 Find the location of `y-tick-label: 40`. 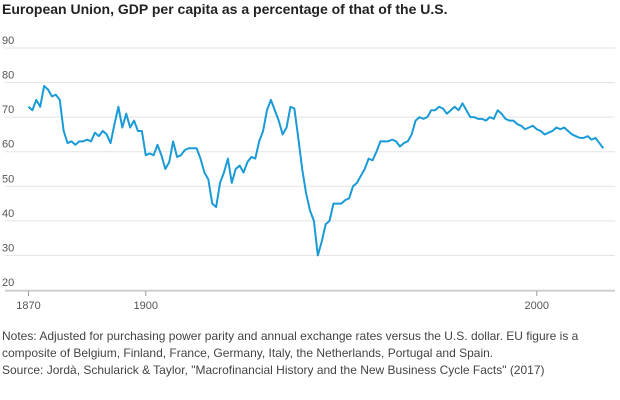

y-tick-label: 40 is located at coordinates (8, 214).